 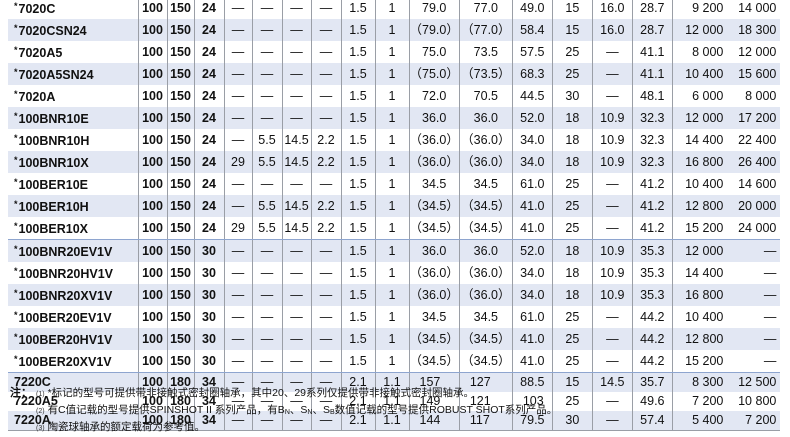 What do you see at coordinates (485, 184) in the screenshot?
I see `table-cell: 34.5` at bounding box center [485, 184].